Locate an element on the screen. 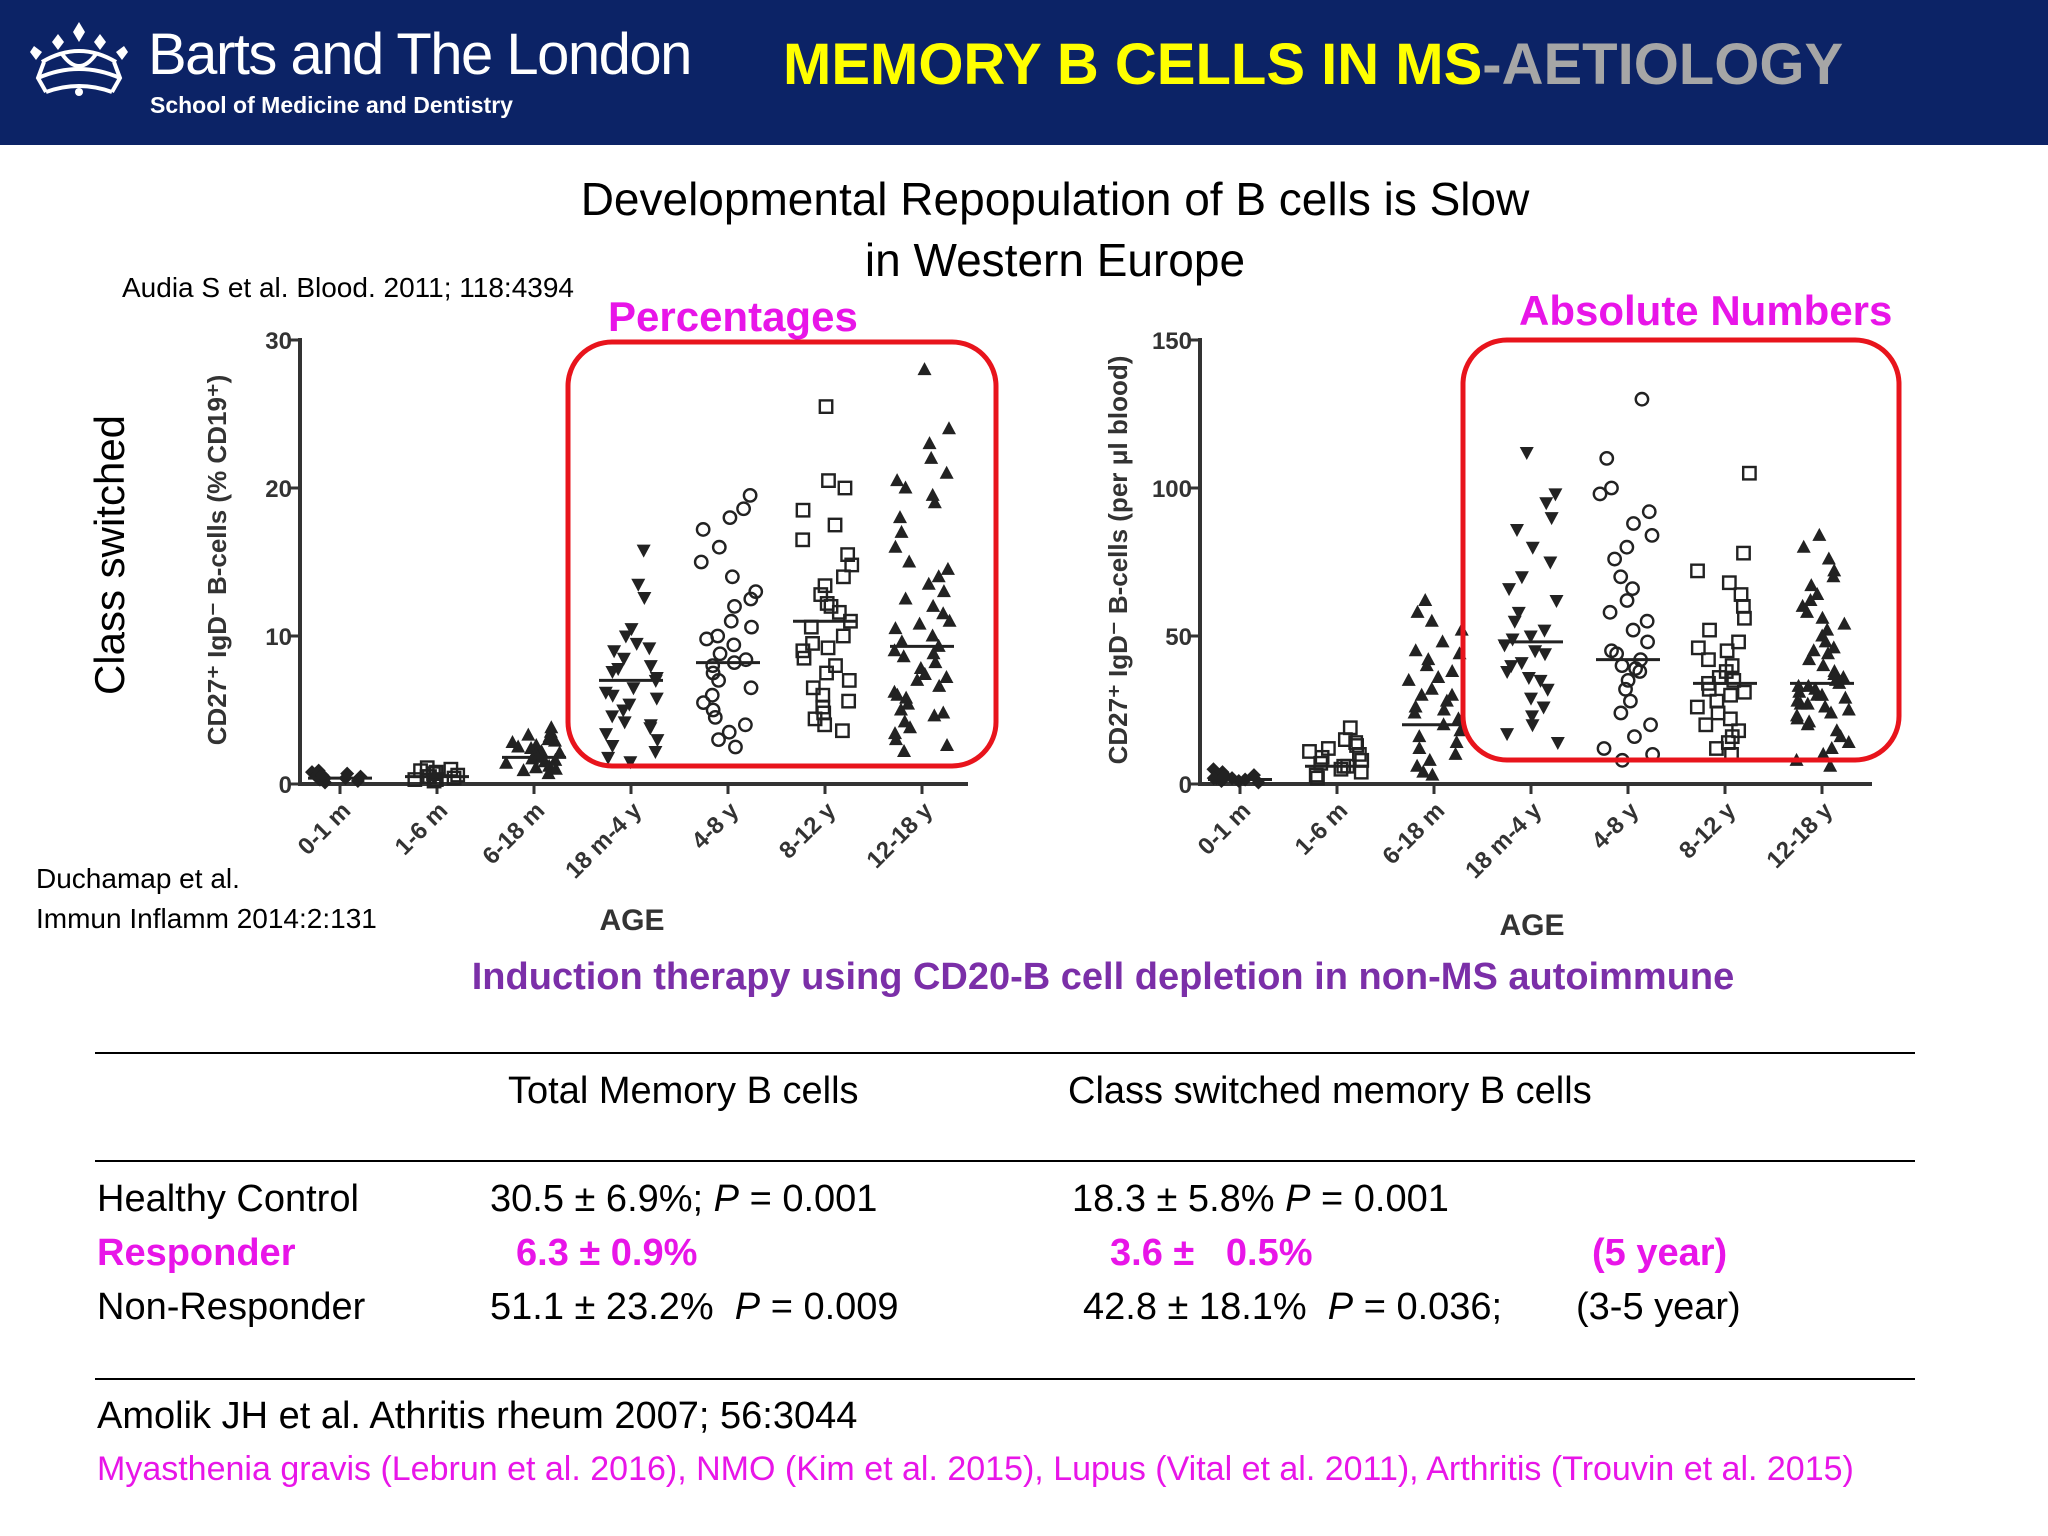 Image resolution: width=2048 pixels, height=1536 pixels. row-responder-total: 6.3 ± 0.9% is located at coordinates (607, 1253).